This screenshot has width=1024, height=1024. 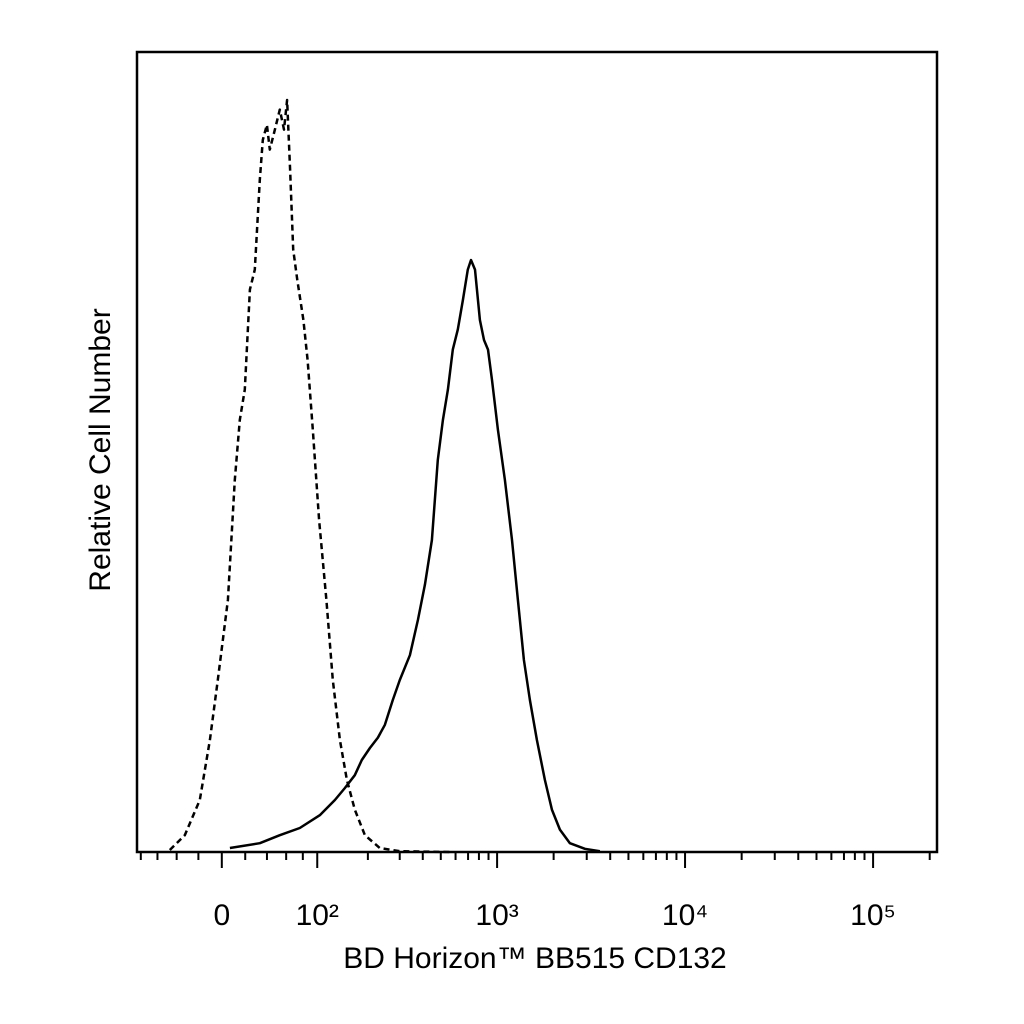 I want to click on x-axis-title: BD Horizon™ BB515 CD132, so click(x=535, y=958).